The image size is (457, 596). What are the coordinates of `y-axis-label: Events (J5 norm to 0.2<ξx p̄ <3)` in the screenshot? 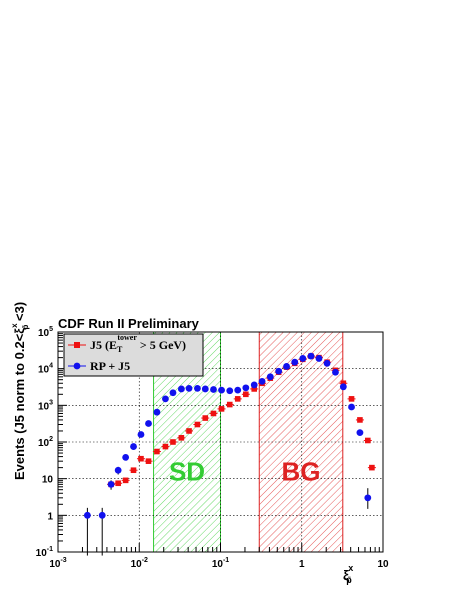 It's located at (20, 391).